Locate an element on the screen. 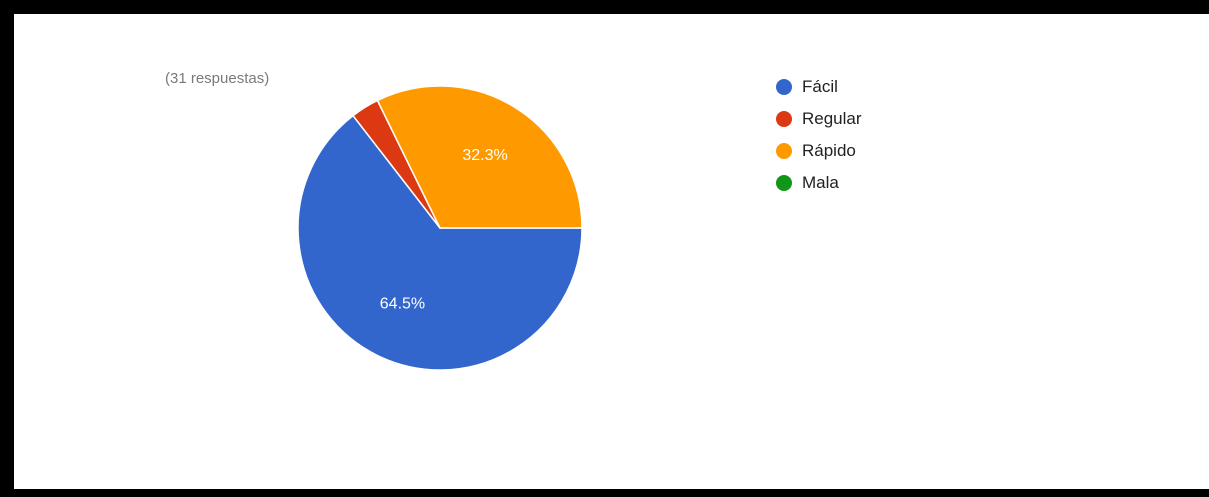 This screenshot has height=497, width=1209. legend-item-regular: Regular is located at coordinates (819, 119).